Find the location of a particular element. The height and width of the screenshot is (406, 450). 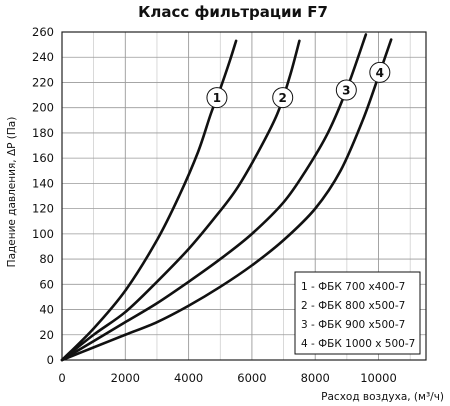

series-callout-label: 3 is located at coordinates (346, 91).